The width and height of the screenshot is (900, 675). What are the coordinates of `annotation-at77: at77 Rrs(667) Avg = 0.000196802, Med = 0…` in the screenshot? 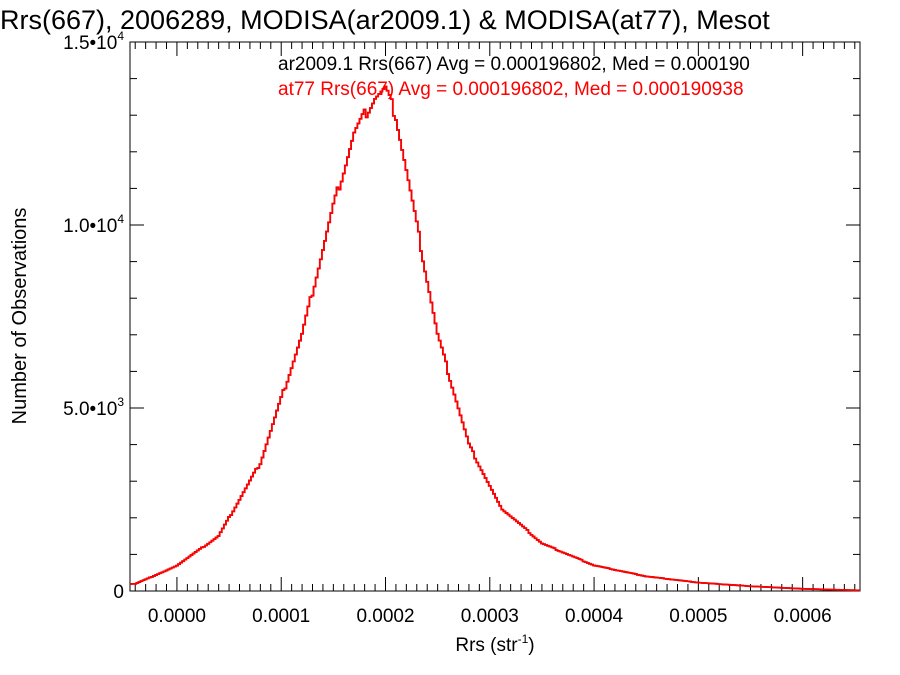 It's located at (511, 89).